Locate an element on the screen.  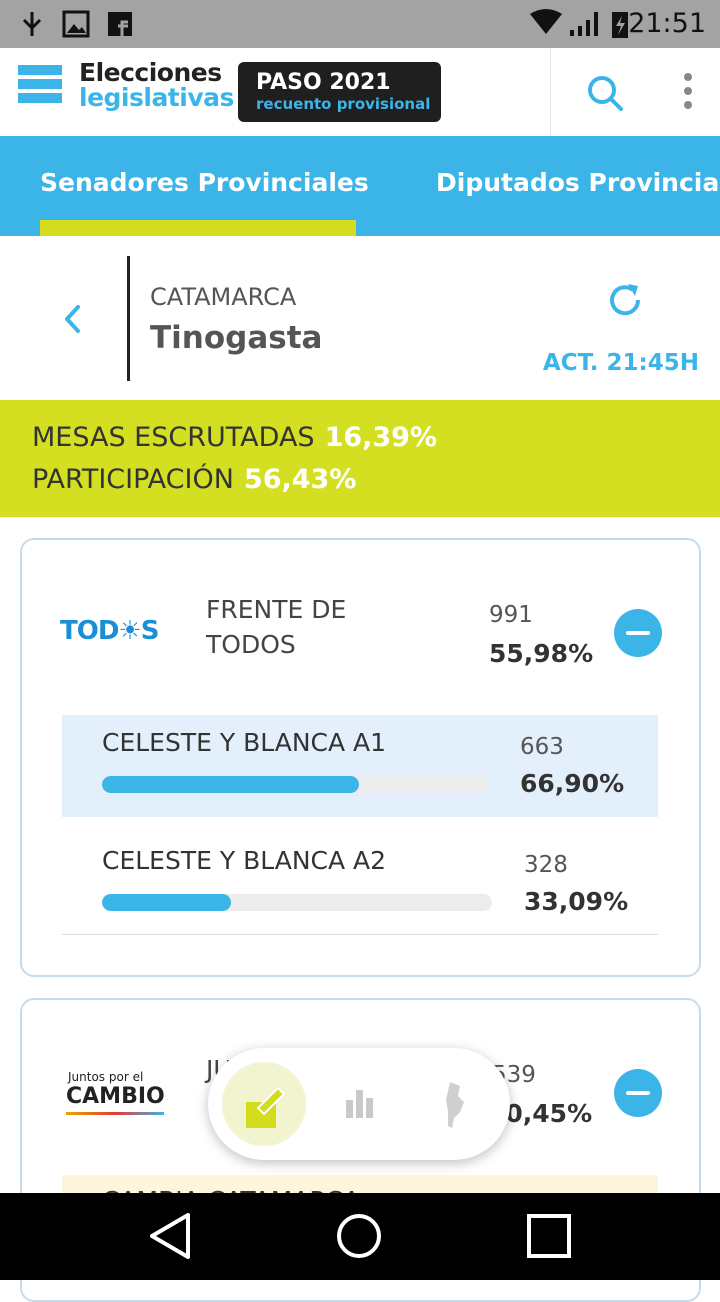
nav-results is located at coordinates (360, 1104).